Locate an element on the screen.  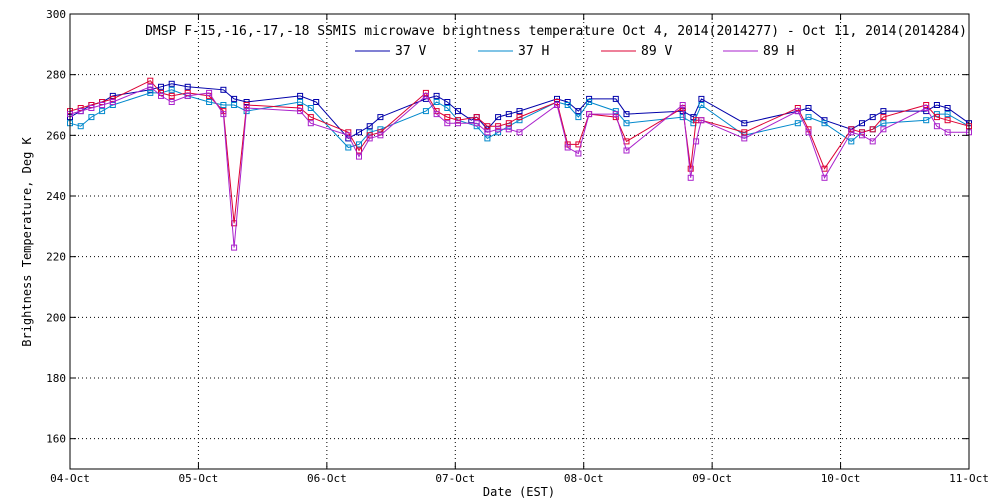
x-tick-label: 06-Oct is located at coordinates (327, 478).